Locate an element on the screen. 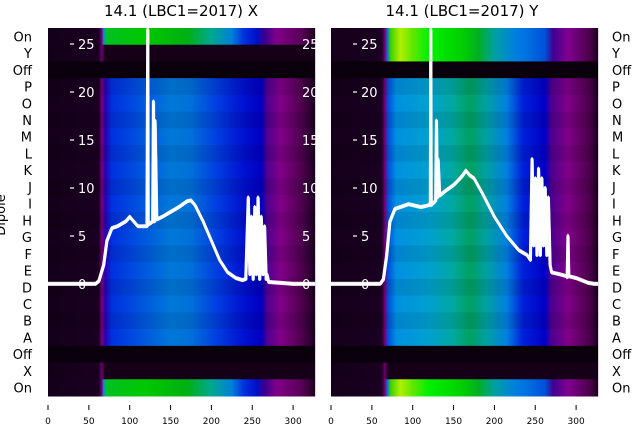 This screenshot has width=640, height=440. heatmap-row-l is located at coordinates (182, 154).